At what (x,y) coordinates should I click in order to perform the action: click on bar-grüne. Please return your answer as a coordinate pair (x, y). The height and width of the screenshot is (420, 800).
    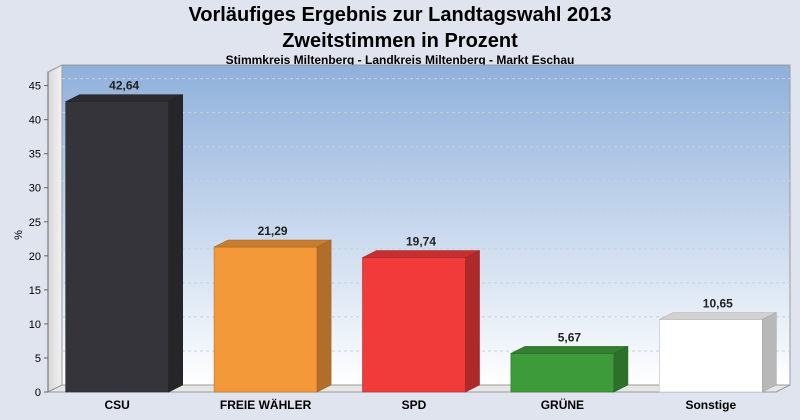
    Looking at the image, I should click on (569, 369).